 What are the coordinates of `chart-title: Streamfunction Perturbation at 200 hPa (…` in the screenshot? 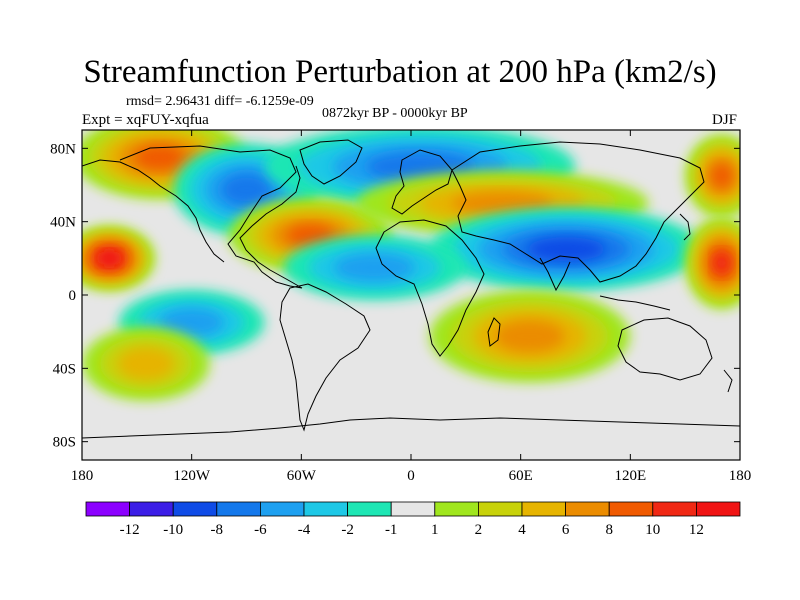 It's located at (400, 72).